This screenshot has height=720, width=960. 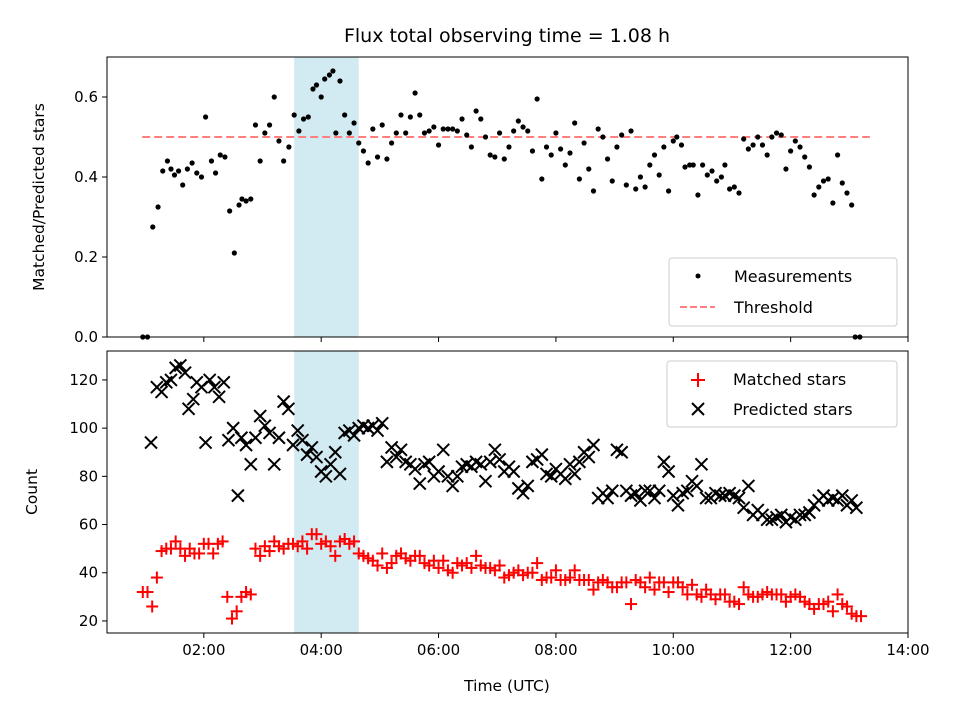 What do you see at coordinates (88, 525) in the screenshot?
I see `y-tick-label: 60` at bounding box center [88, 525].